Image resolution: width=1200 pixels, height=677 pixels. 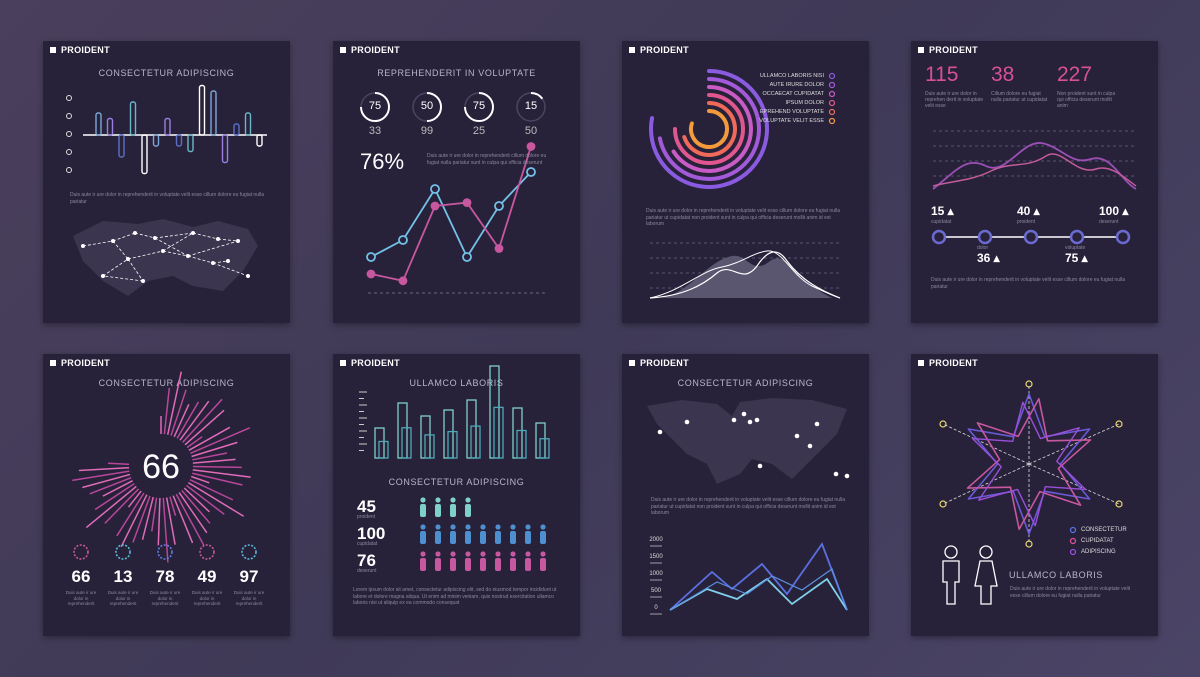 What do you see at coordinates (367, 544) in the screenshot?
I see `people-label: cupidatat` at bounding box center [367, 544].